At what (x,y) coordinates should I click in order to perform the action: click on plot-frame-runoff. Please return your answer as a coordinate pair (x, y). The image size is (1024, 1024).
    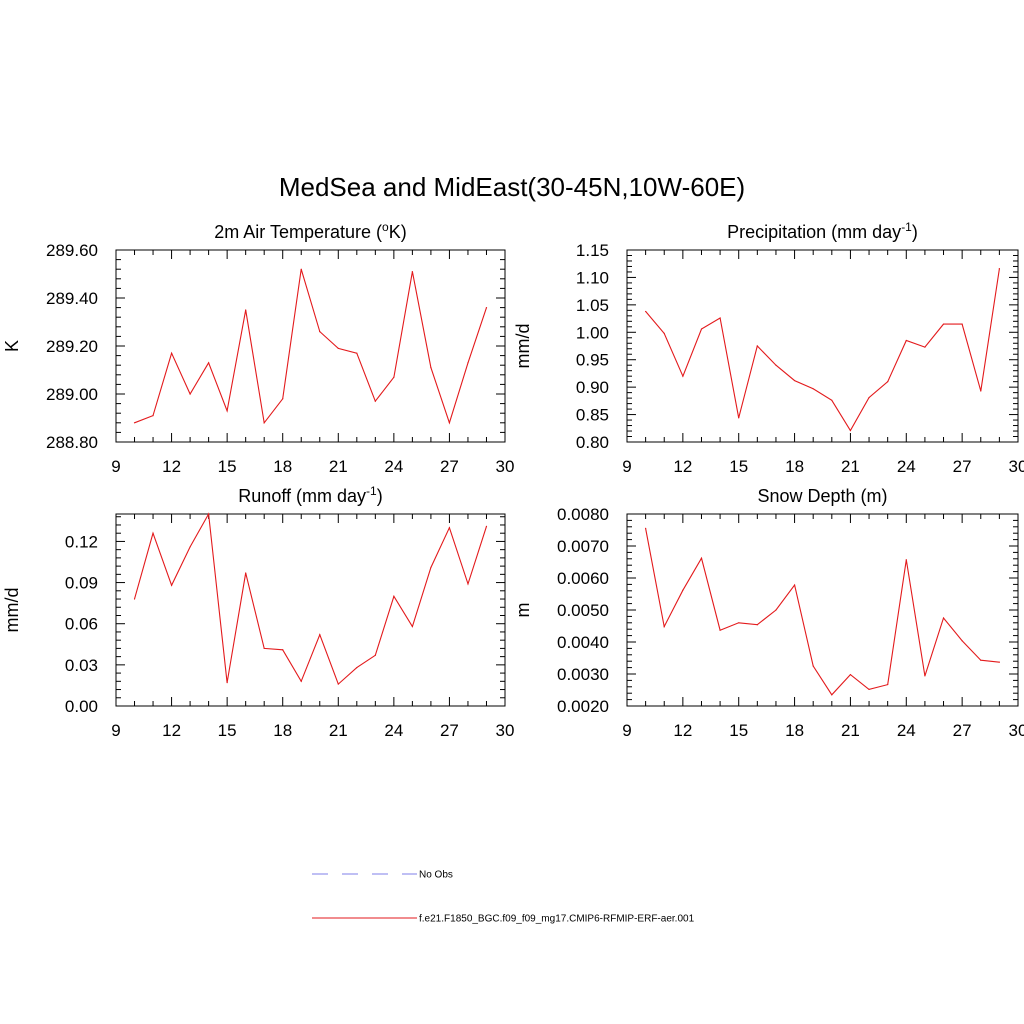
    Looking at the image, I should click on (310, 610).